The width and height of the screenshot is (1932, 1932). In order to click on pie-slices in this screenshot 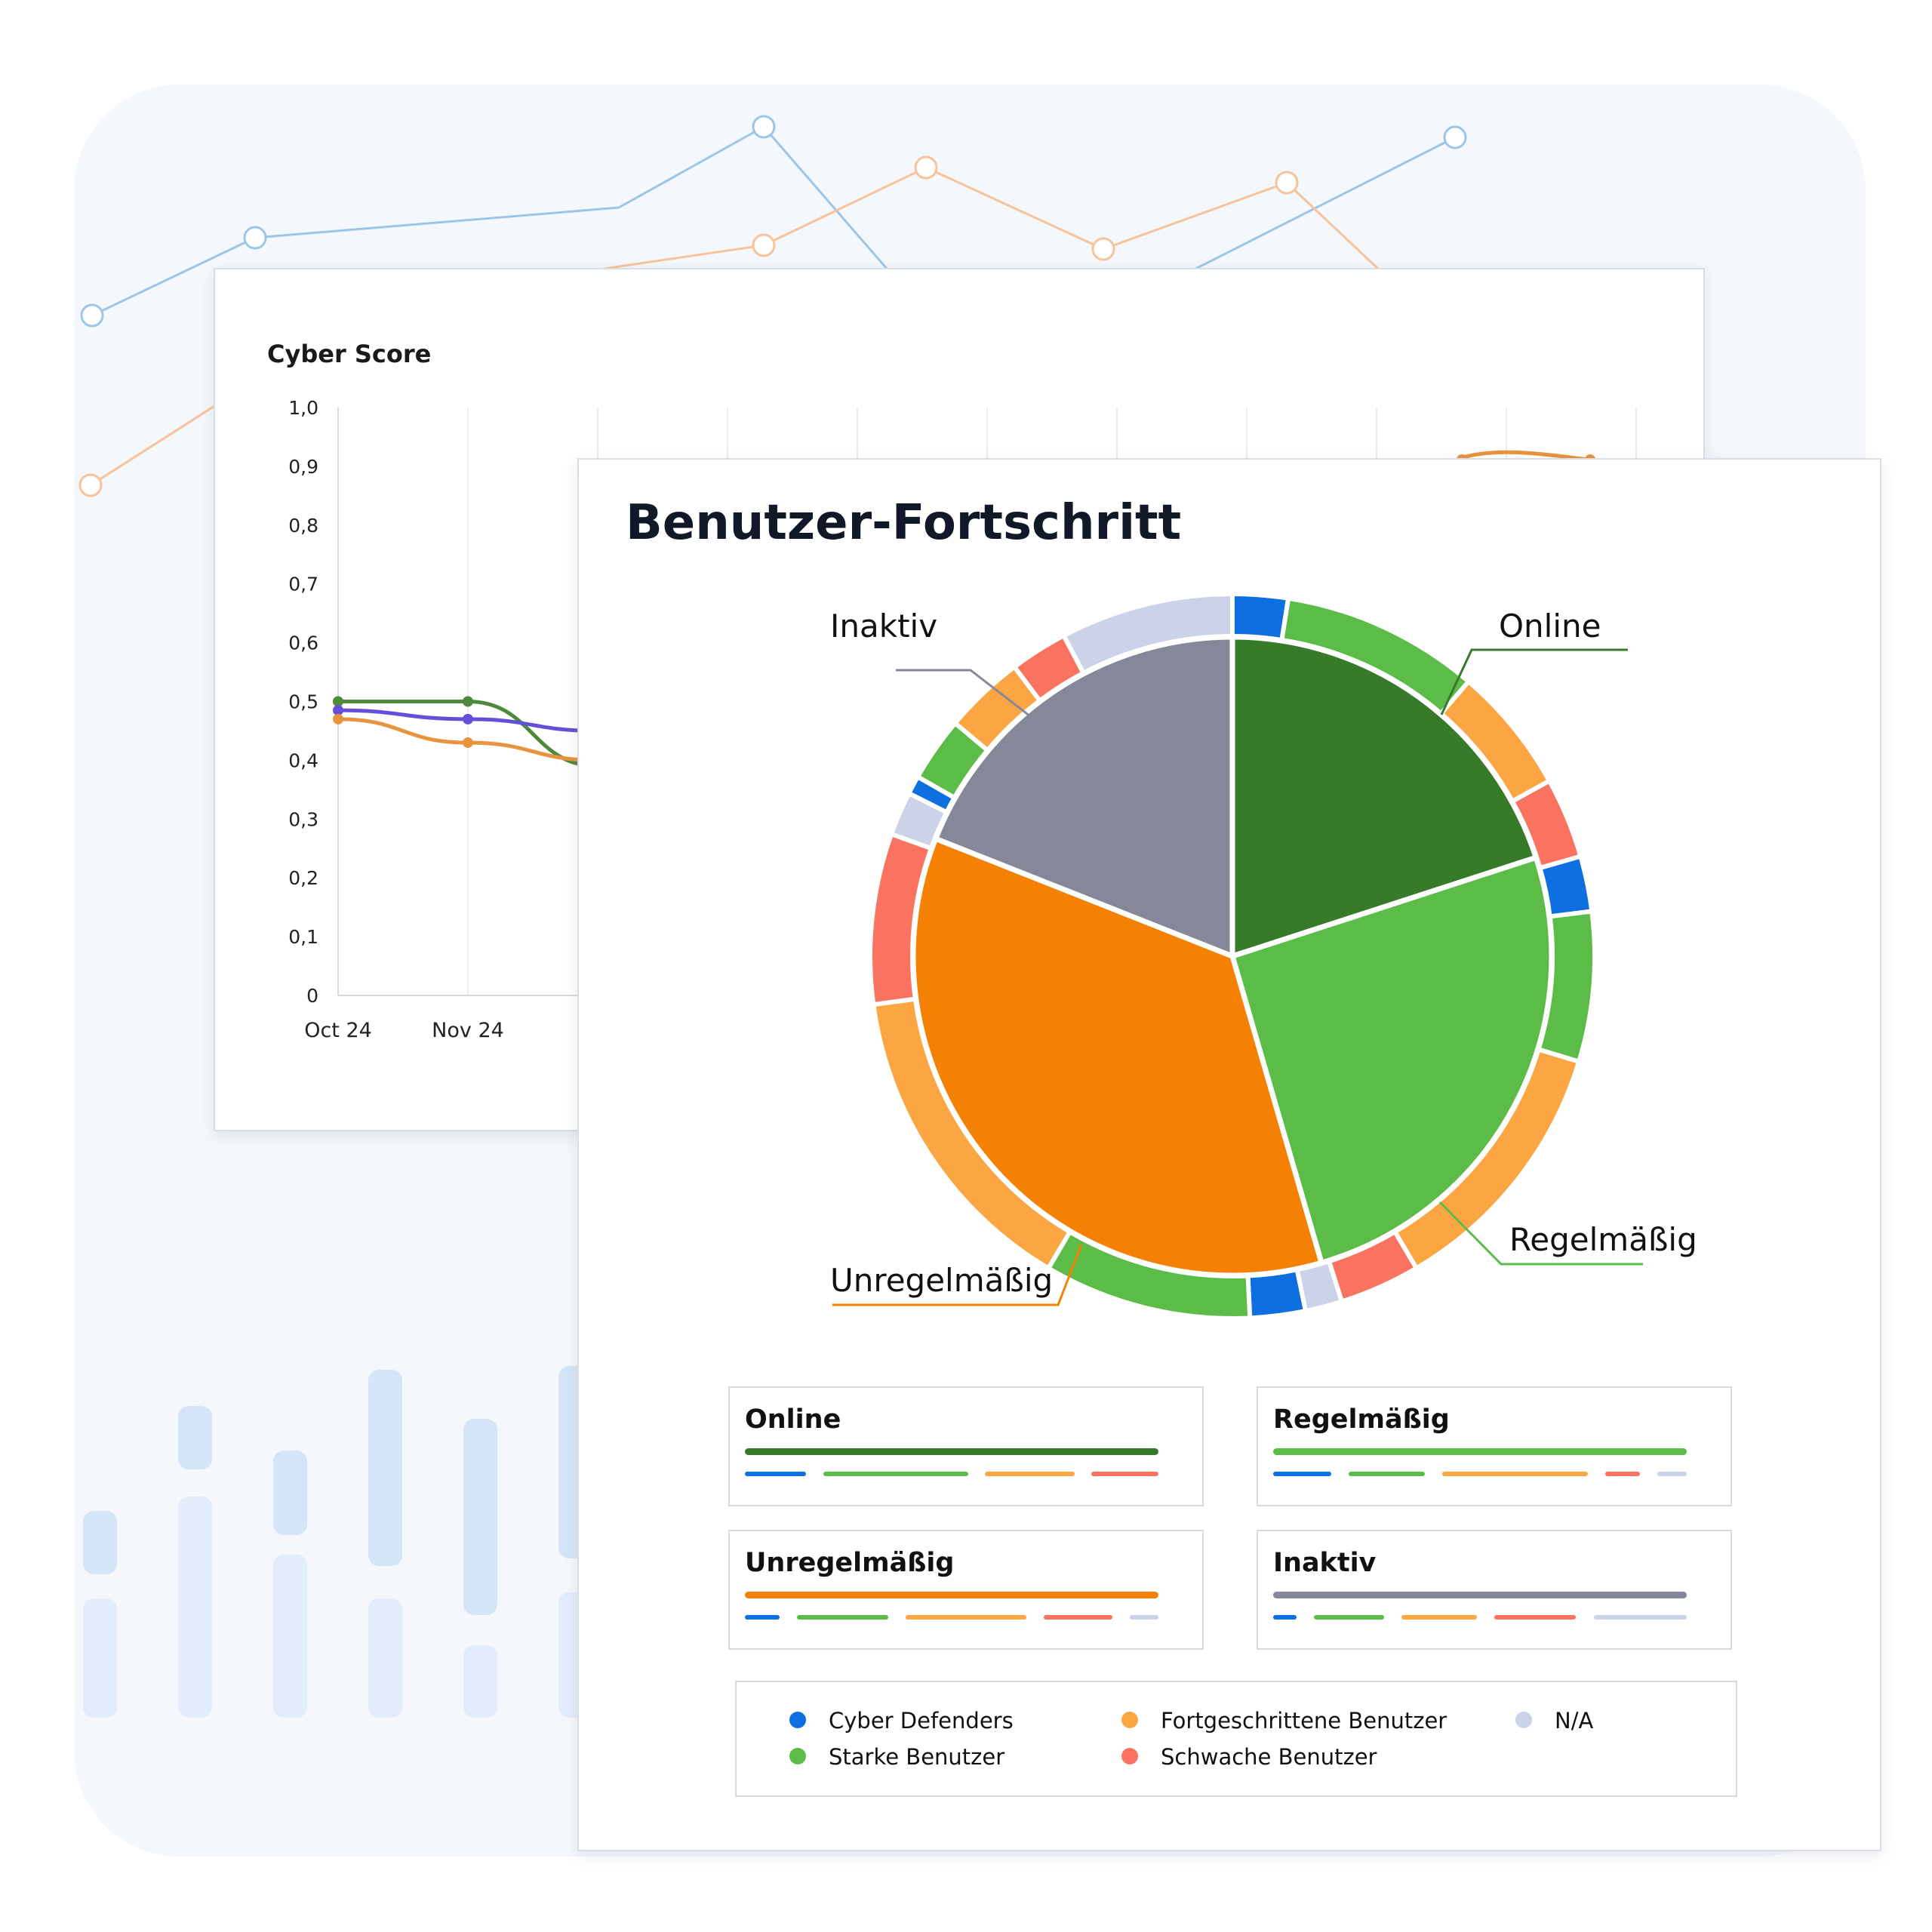, I will do `click(1232, 956)`.